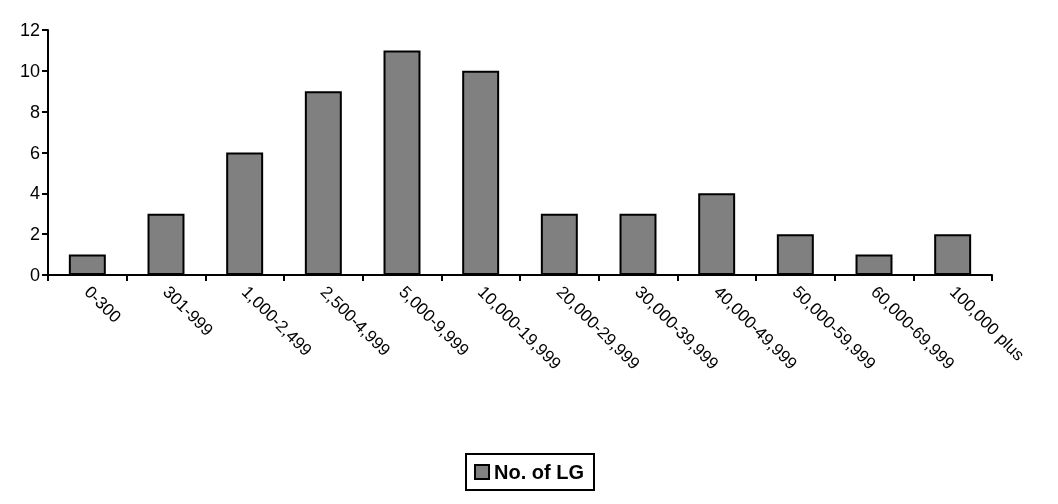 The width and height of the screenshot is (1058, 504). Describe the element at coordinates (29, 70) in the screenshot. I see `y-tick-label: 10` at that location.